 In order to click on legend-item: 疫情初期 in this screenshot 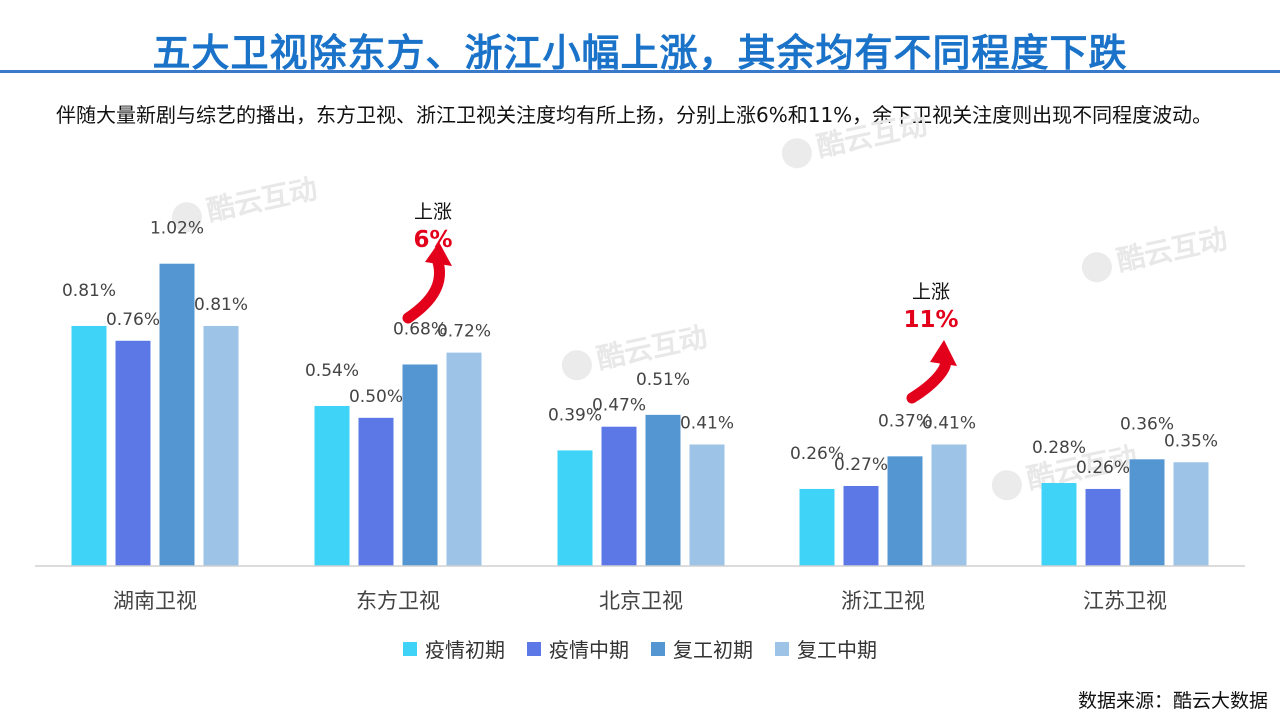, I will do `click(454, 648)`.